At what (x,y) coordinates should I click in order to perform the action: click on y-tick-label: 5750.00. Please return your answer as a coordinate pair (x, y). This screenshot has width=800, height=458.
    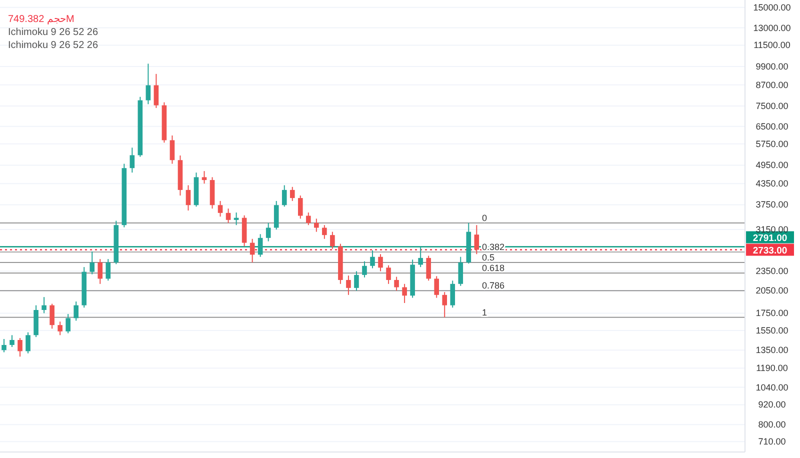
    Looking at the image, I should click on (772, 143).